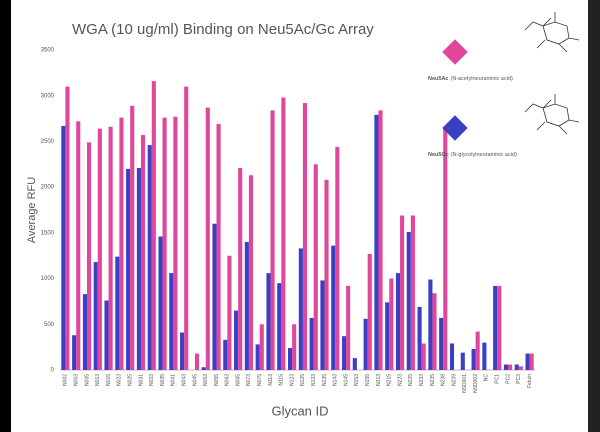 The image size is (600, 432). Describe the element at coordinates (249, 380) in the screenshot. I see `x-tick-label: N073` at that location.